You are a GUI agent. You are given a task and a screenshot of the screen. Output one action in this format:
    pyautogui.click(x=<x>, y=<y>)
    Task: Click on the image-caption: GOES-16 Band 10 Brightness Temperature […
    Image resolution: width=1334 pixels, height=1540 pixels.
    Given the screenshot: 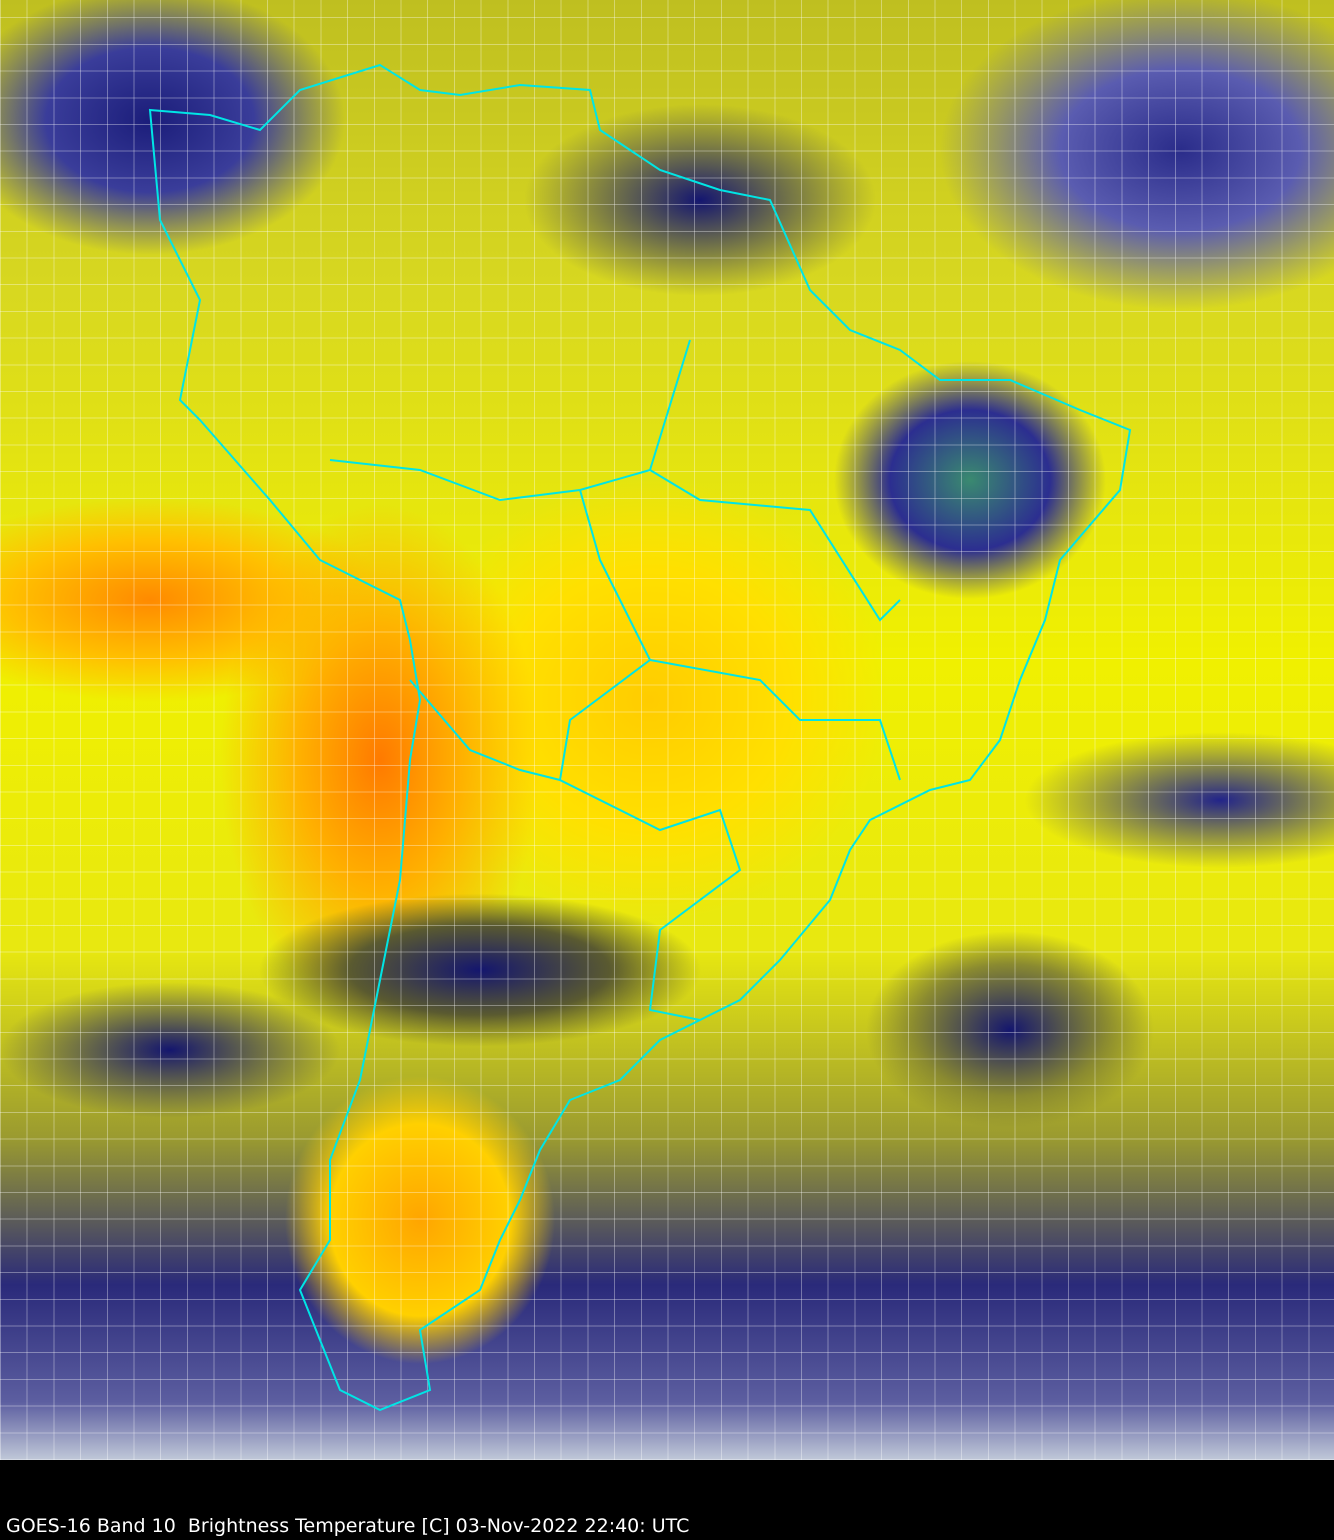 What is the action you would take?
    pyautogui.click(x=348, y=1526)
    